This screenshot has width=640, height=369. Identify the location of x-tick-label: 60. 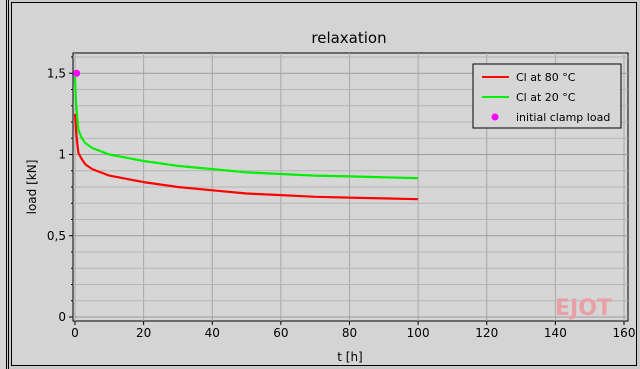
(280, 333).